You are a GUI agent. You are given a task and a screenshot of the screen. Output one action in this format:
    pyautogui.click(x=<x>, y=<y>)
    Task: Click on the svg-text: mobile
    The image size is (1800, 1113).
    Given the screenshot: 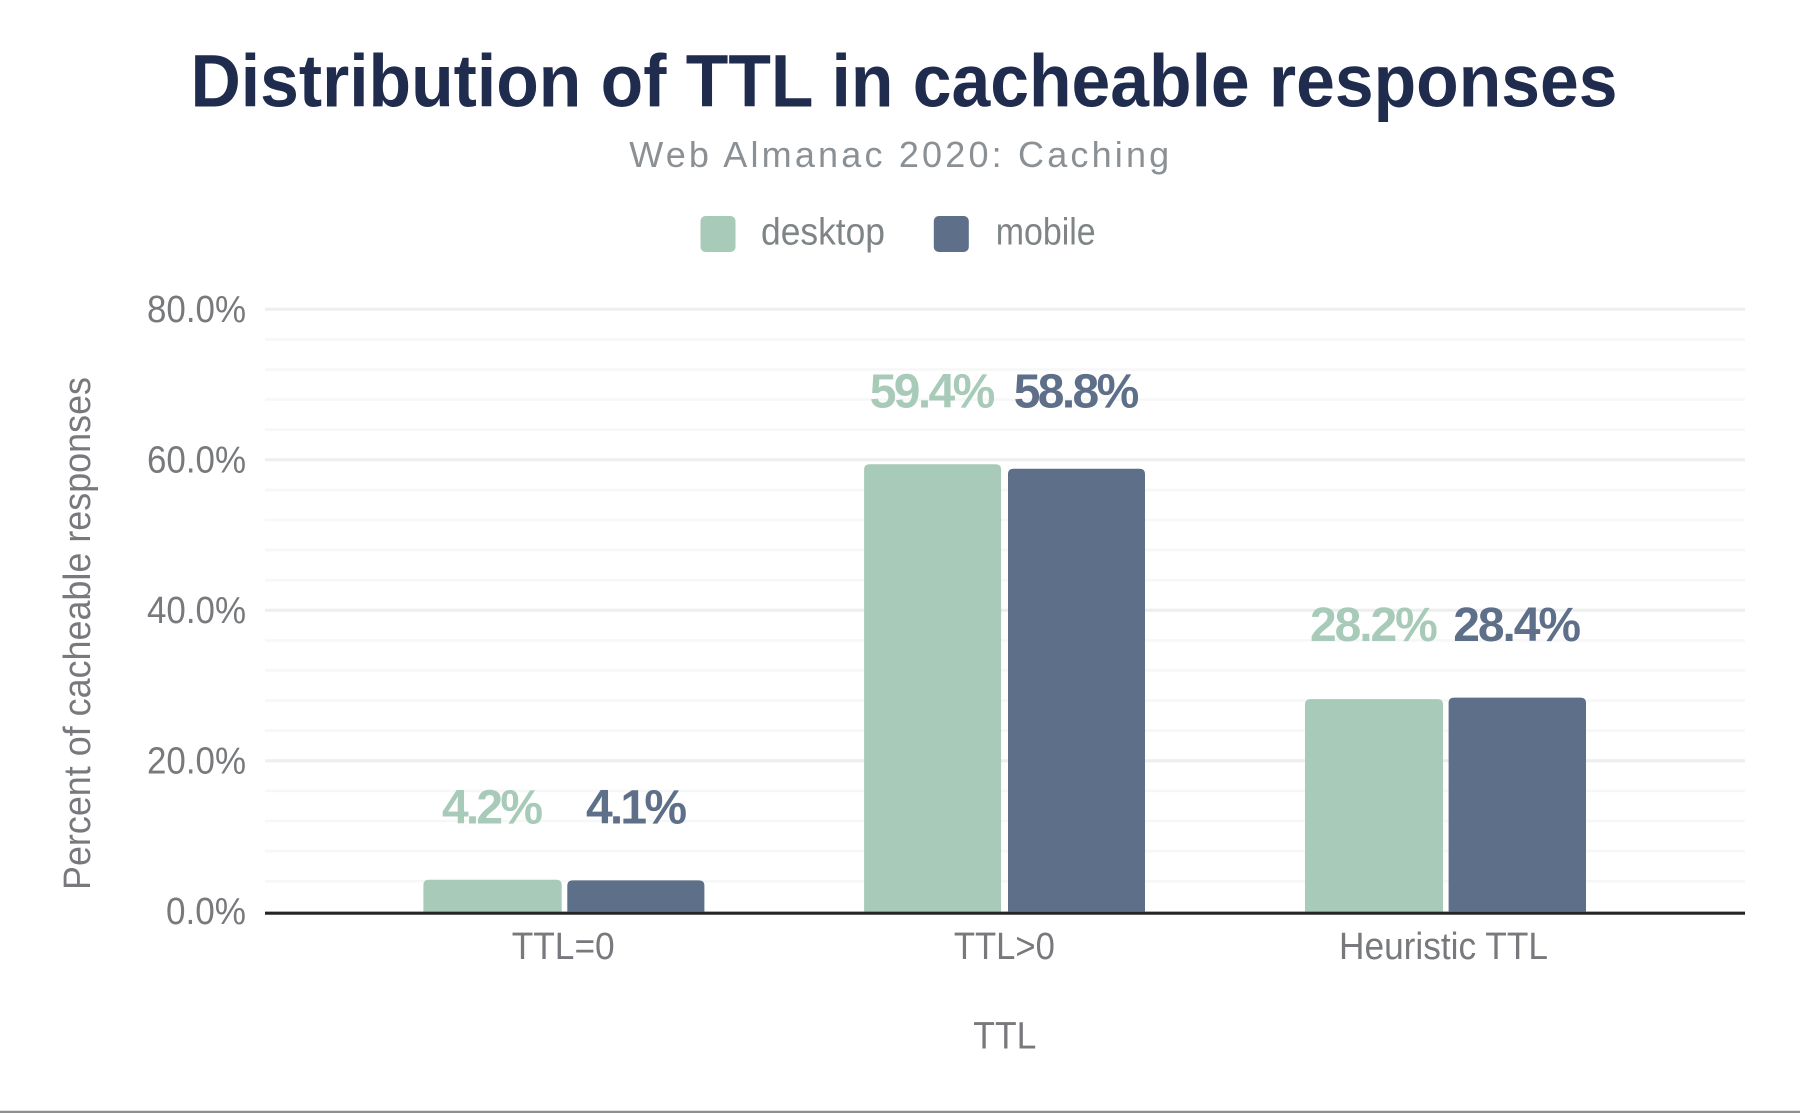 What is the action you would take?
    pyautogui.click(x=1046, y=233)
    